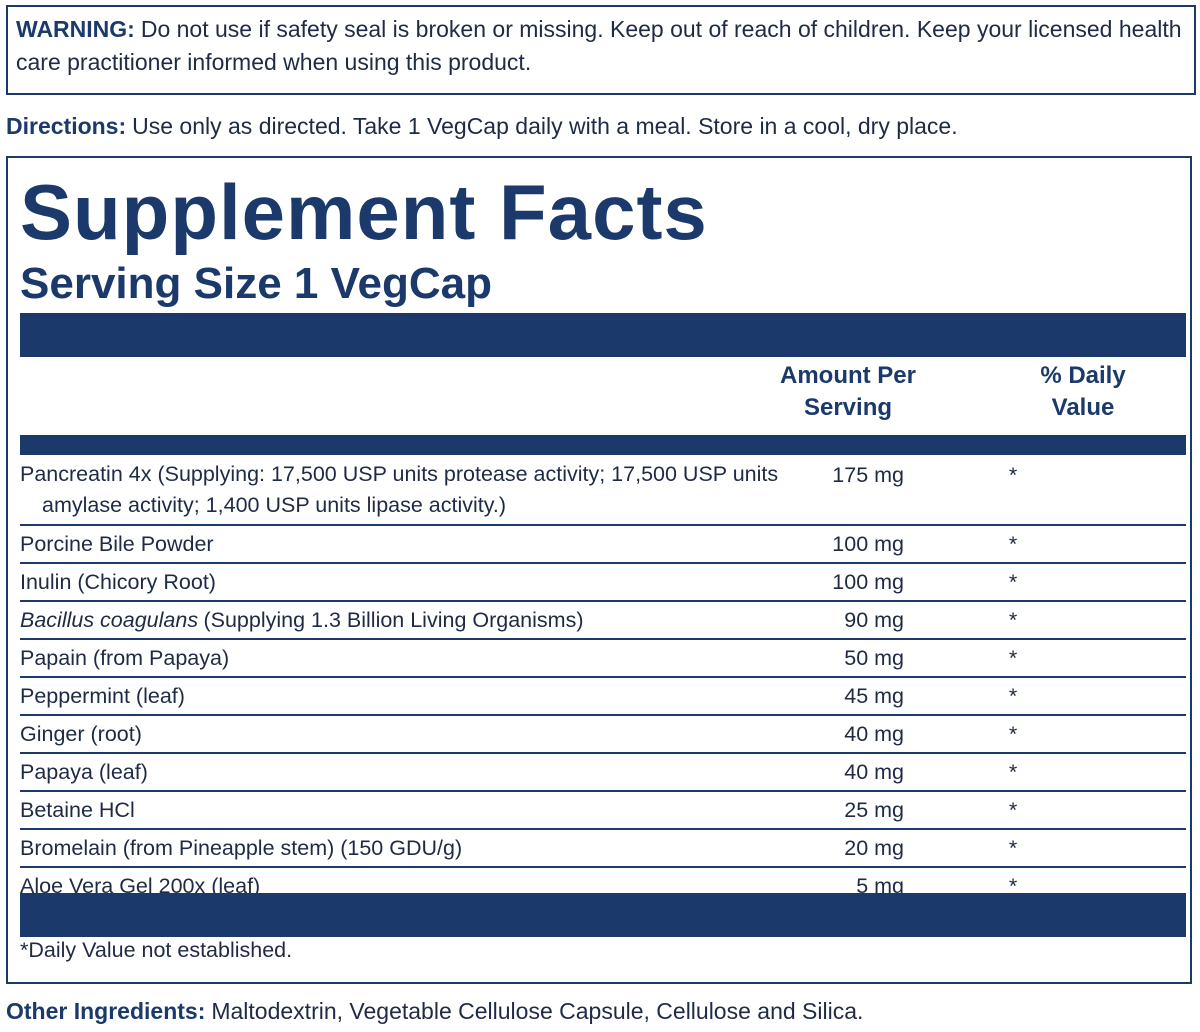  What do you see at coordinates (125, 658) in the screenshot?
I see `ingredient-text: Papain (from Papaya)` at bounding box center [125, 658].